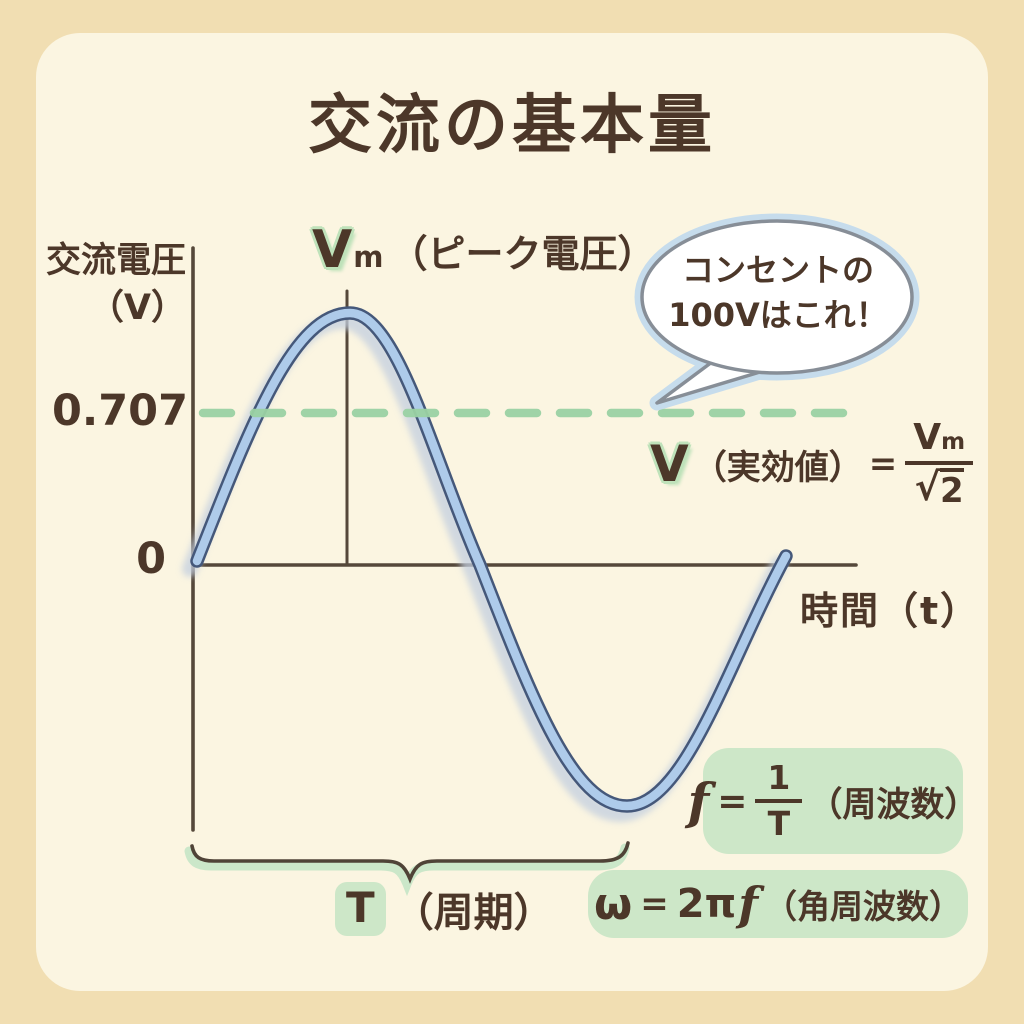 This screenshot has width=1024, height=1024. Describe the element at coordinates (137, 308) in the screenshot. I see `y-axis-label-line2: （V）` at that location.